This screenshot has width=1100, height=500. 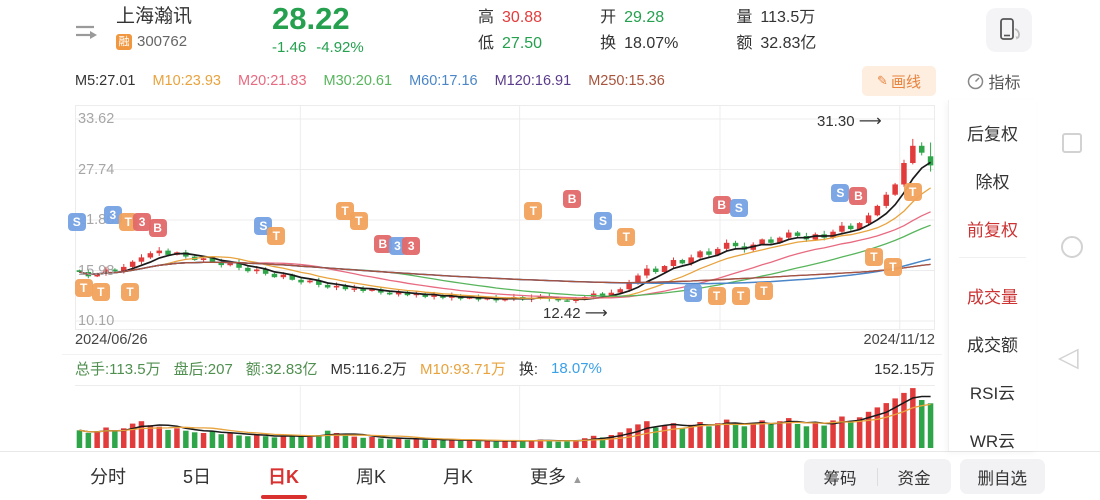 What do you see at coordinates (992, 275) in the screenshot?
I see `indicator-side-panel: 后复权除权前复权成交量成交额 RSI云 WR云` at bounding box center [992, 275].